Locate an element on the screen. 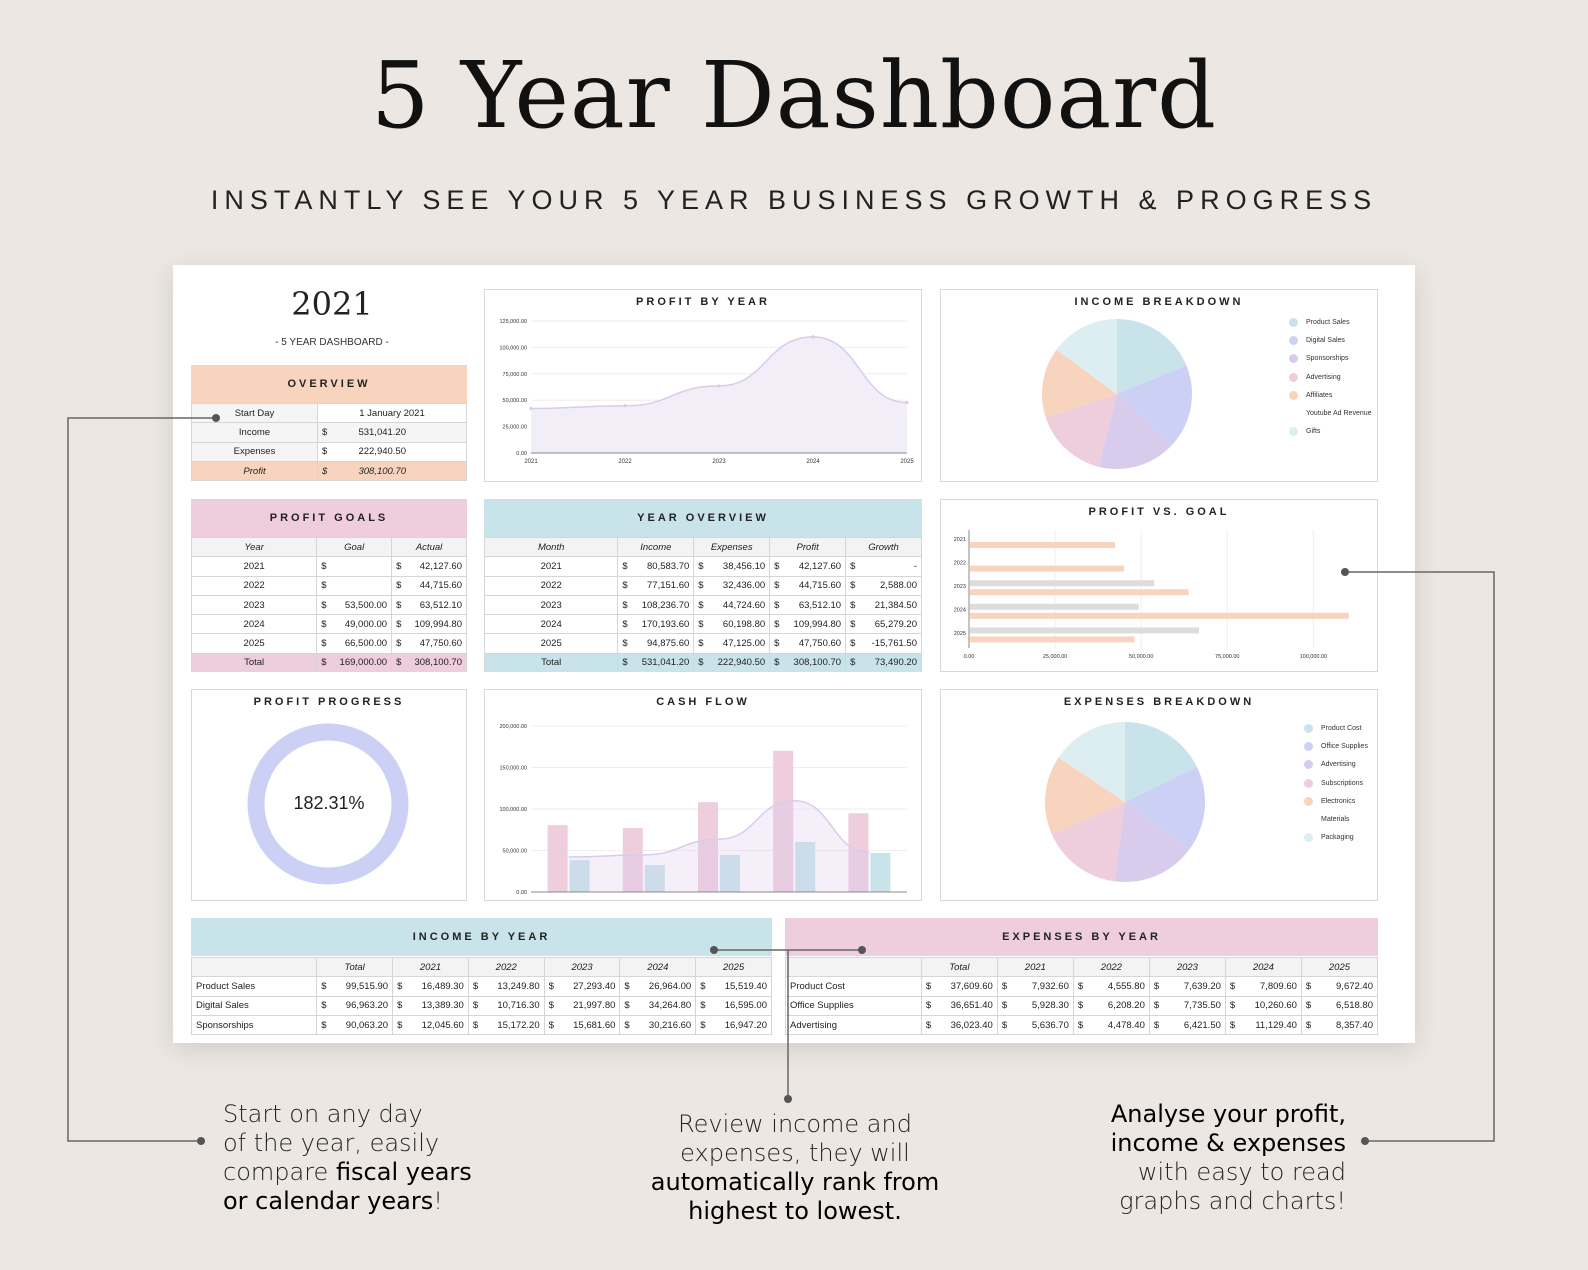 This screenshot has width=1588, height=1270. table-row: 2021 $80,583.70 $38,456.10 $42,127.60 $ - is located at coordinates (703, 566).